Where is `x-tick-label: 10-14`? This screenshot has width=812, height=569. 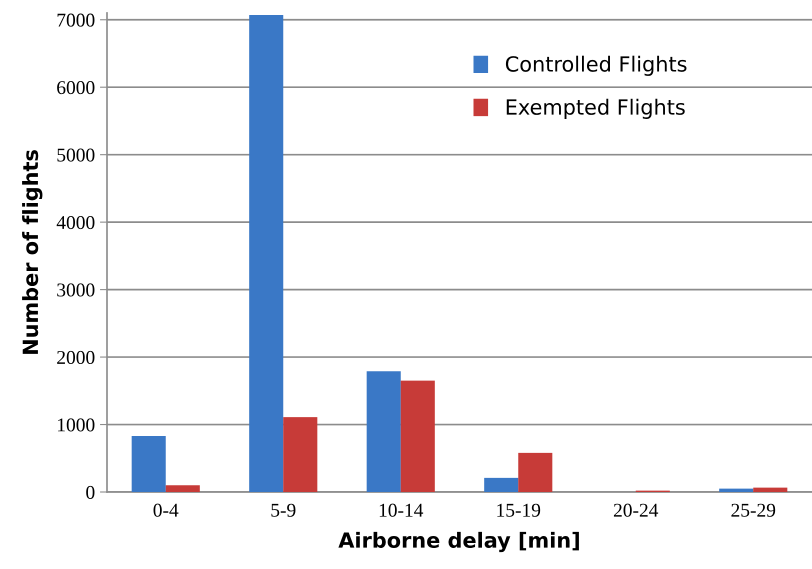
x-tick-label: 10-14 is located at coordinates (402, 510).